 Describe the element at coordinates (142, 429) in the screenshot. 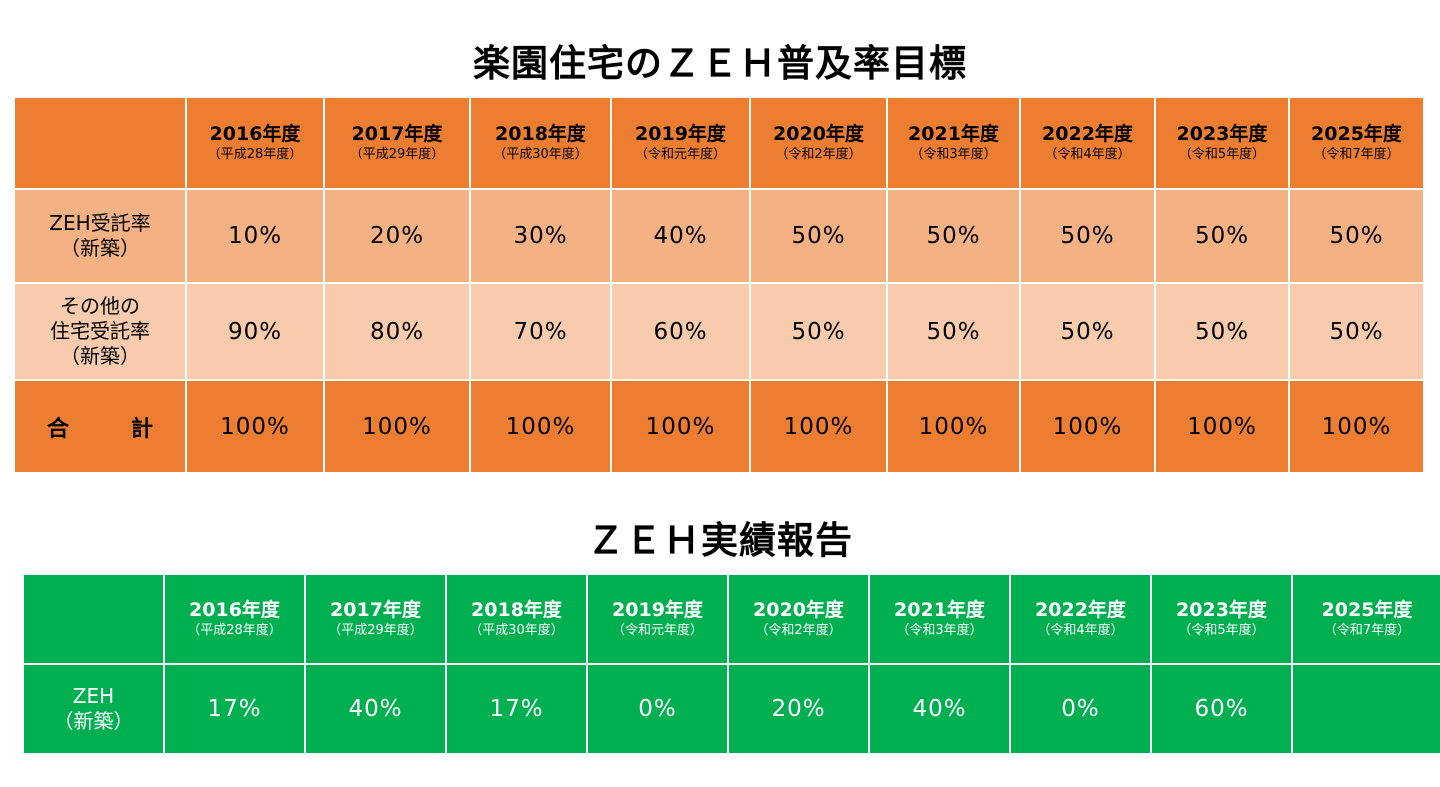

I see `total-label-char: 計` at that location.